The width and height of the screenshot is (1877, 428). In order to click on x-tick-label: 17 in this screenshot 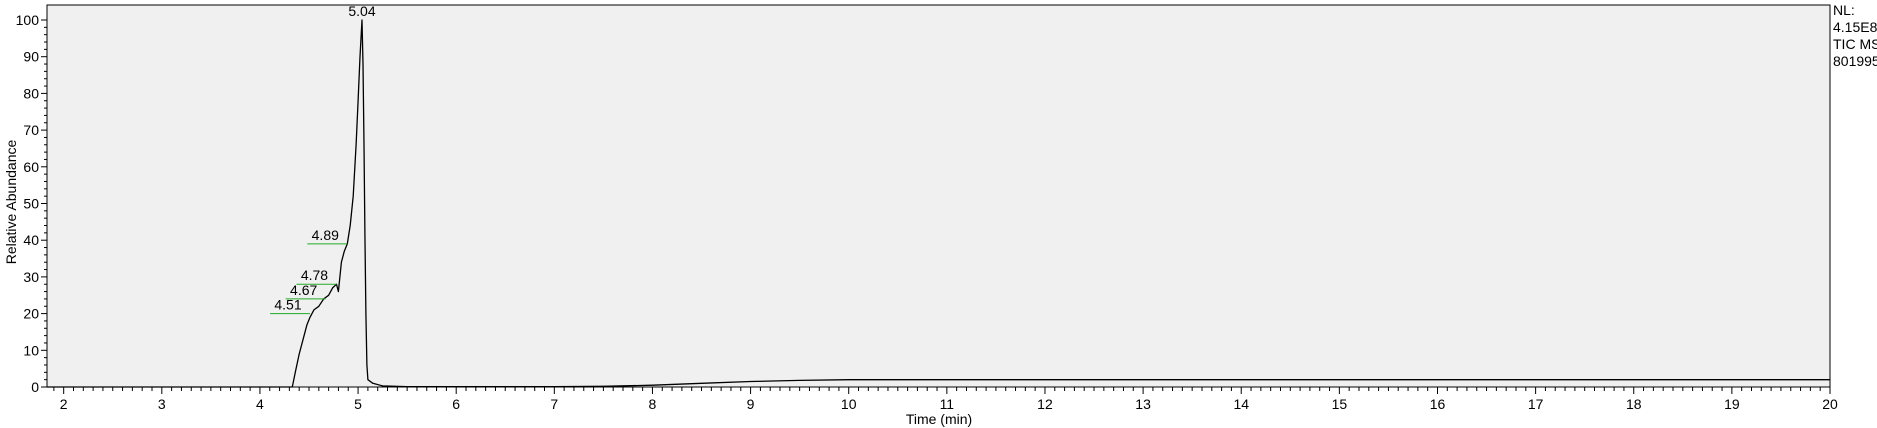, I will do `click(1536, 404)`.